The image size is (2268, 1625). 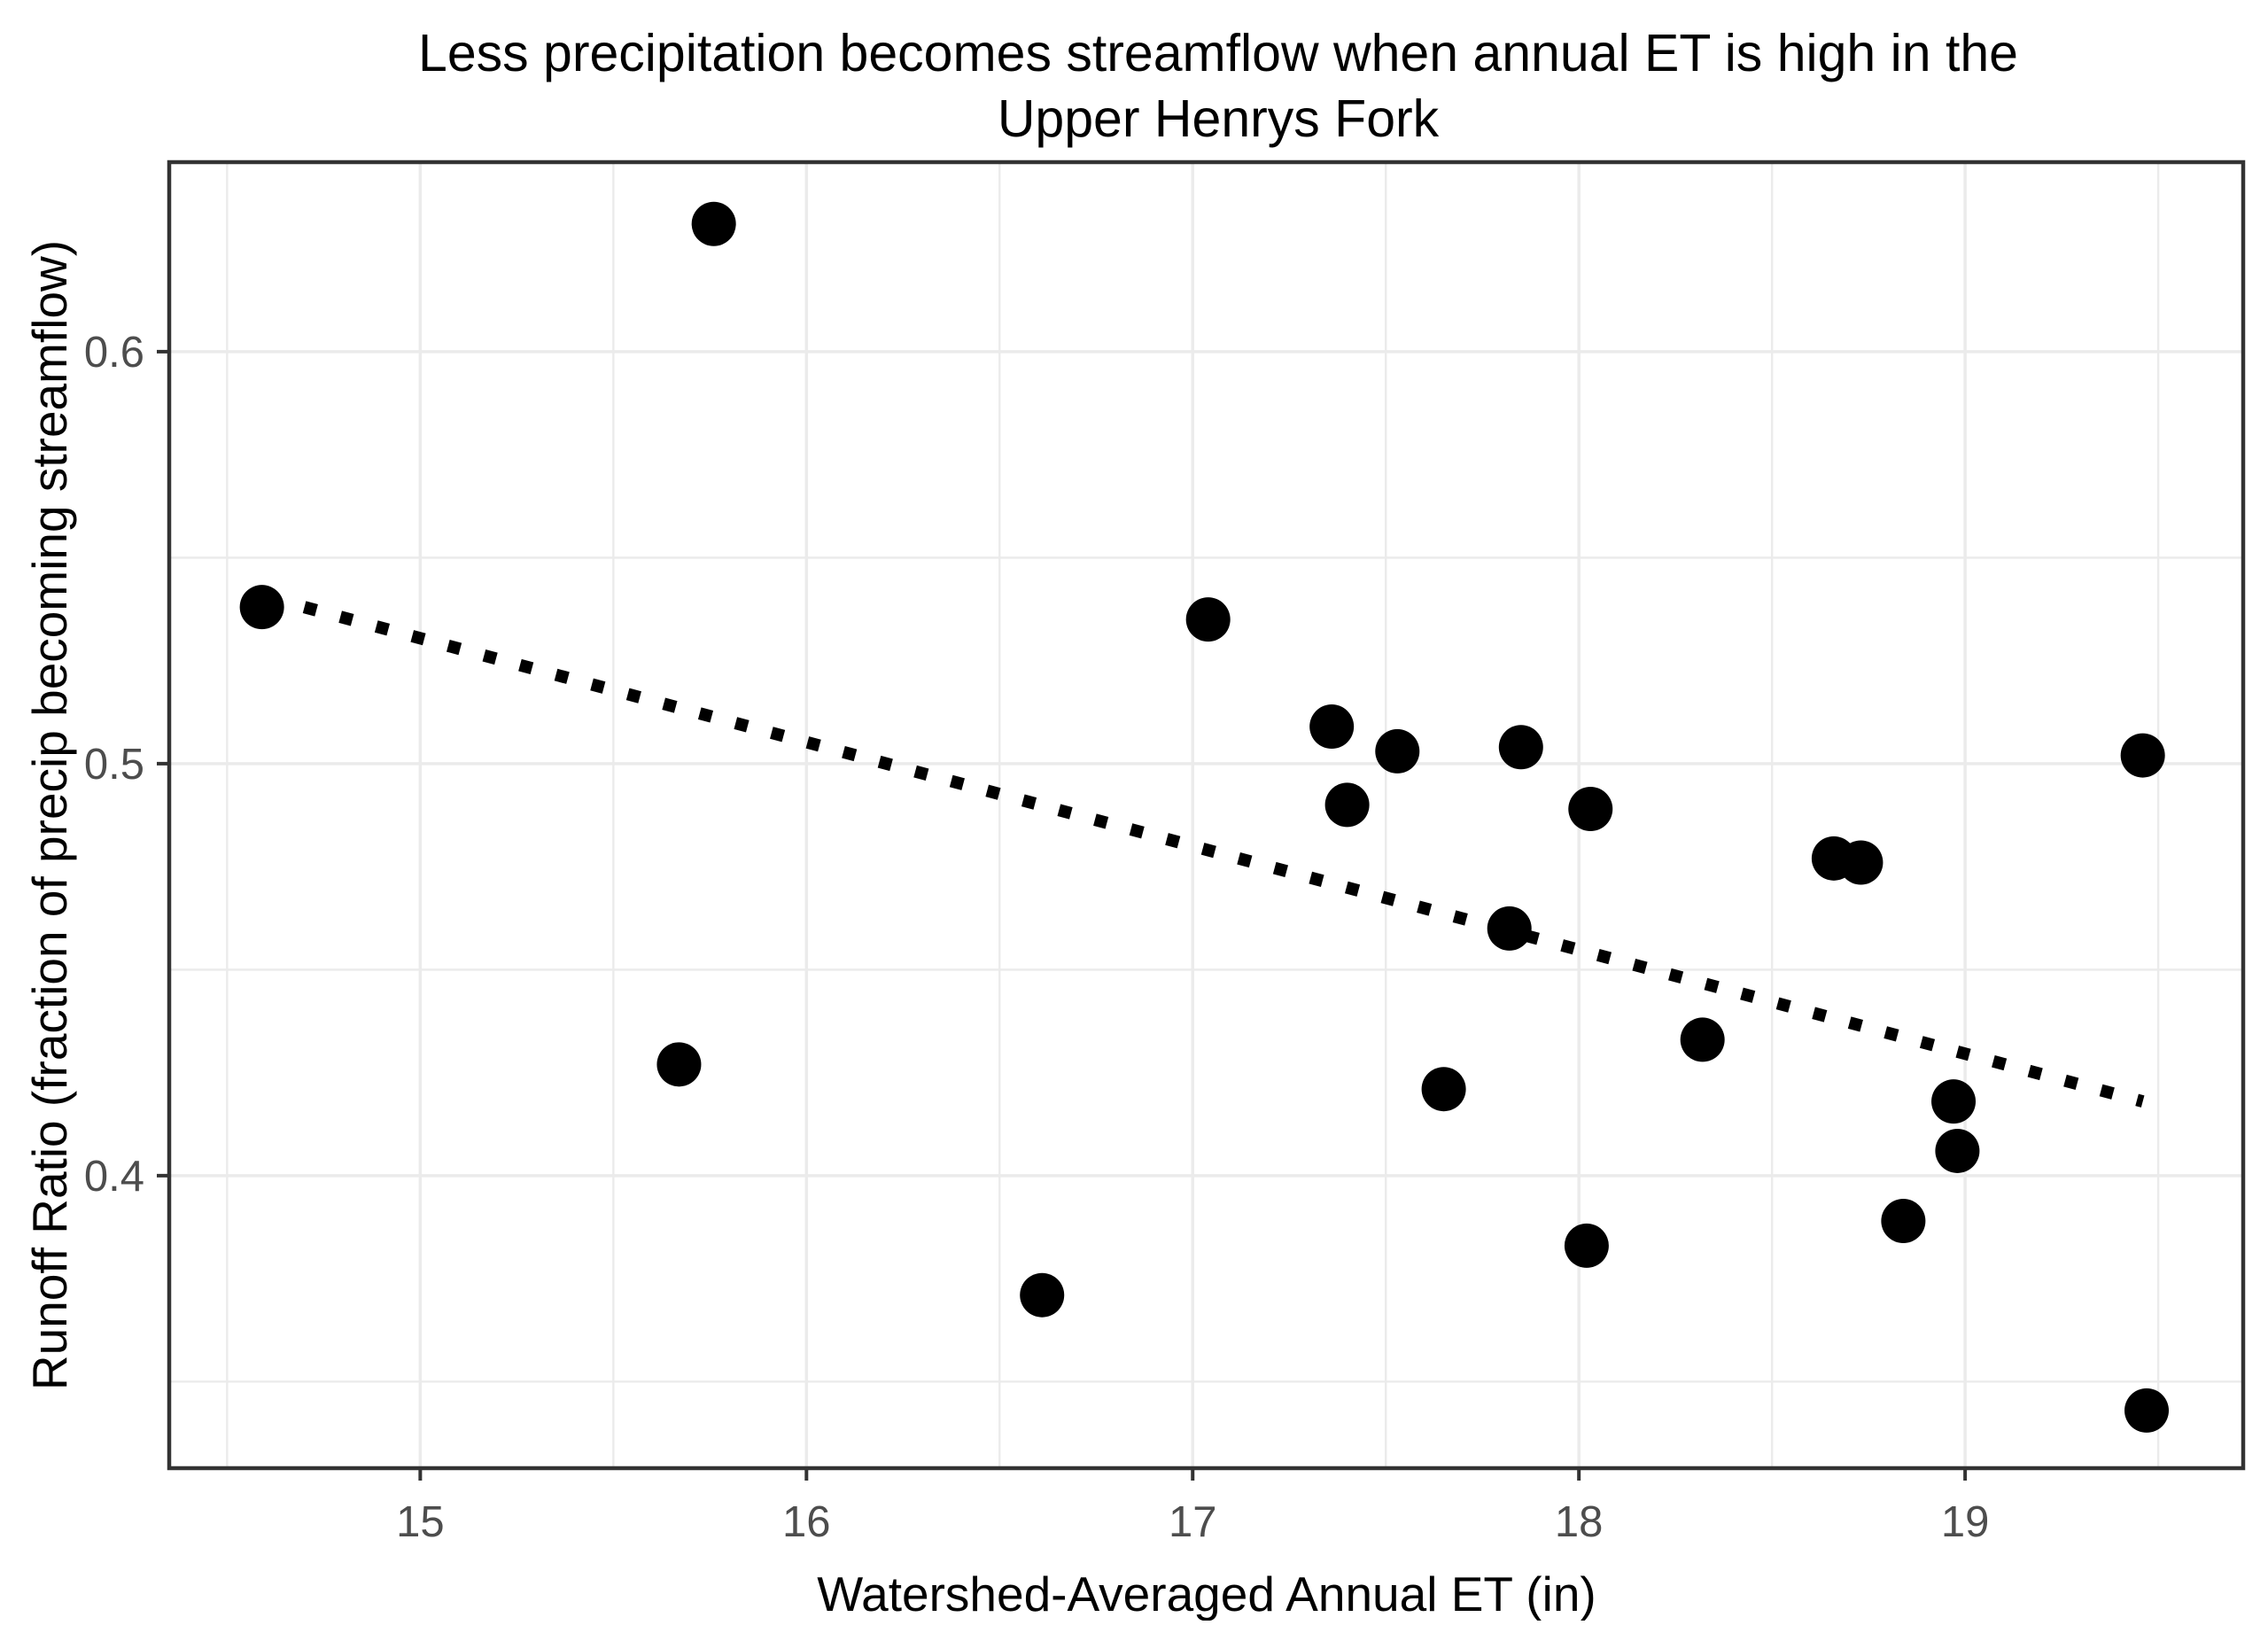 I want to click on x-axis-tick-label: 18, so click(x=1579, y=1522).